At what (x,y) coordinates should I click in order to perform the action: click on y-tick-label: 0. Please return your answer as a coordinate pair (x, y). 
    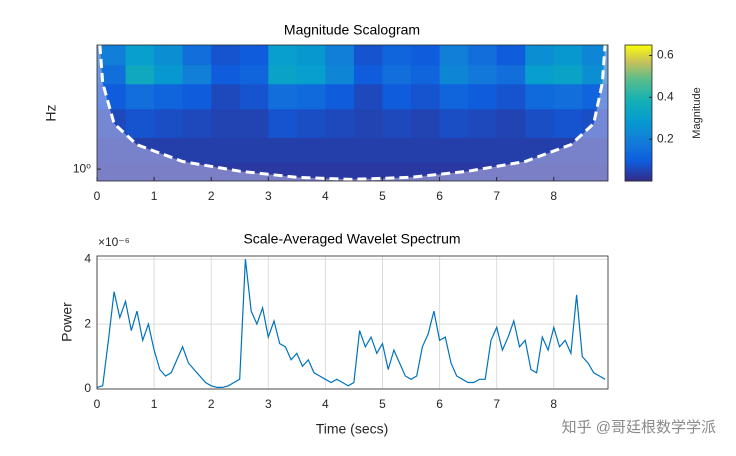
    Looking at the image, I should click on (87, 388).